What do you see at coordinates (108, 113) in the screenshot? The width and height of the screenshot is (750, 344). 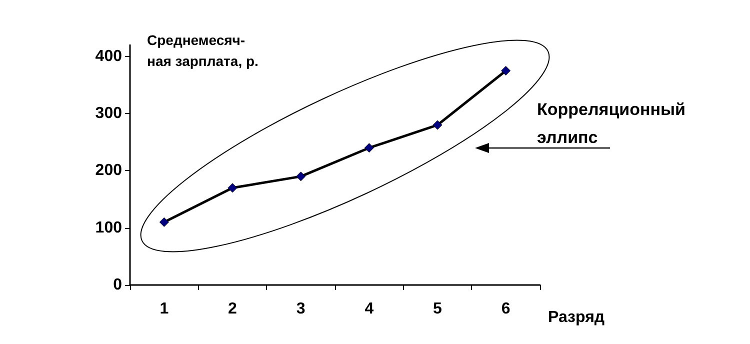 I see `y-tick-label: 300` at bounding box center [108, 113].